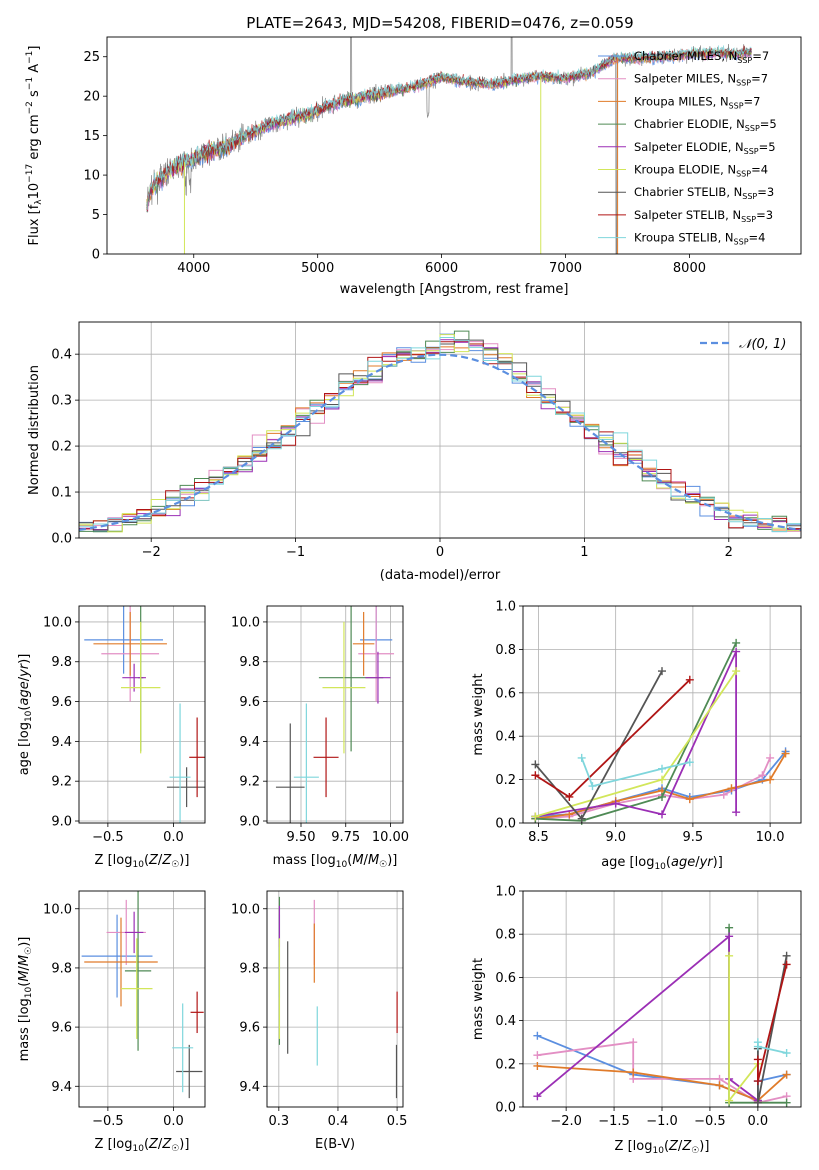 Image resolution: width=819 pixels, height=1170 pixels. I want to click on weight_vs_Z-ytick-label: 0.0, so click(505, 1108).